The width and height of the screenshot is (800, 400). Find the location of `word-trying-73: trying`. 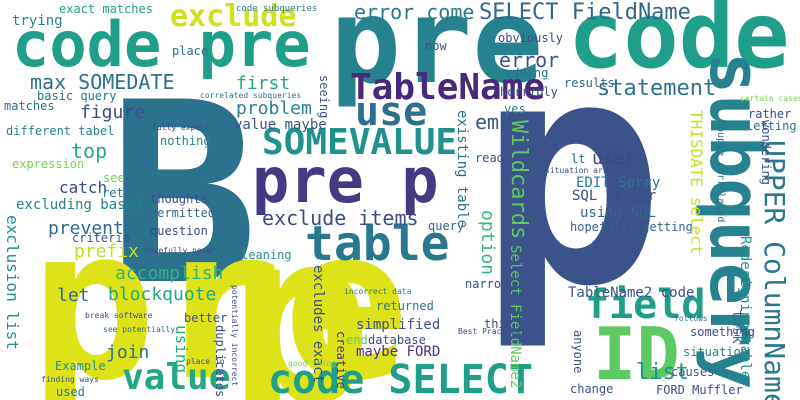

word-trying-73: trying is located at coordinates (37, 21).